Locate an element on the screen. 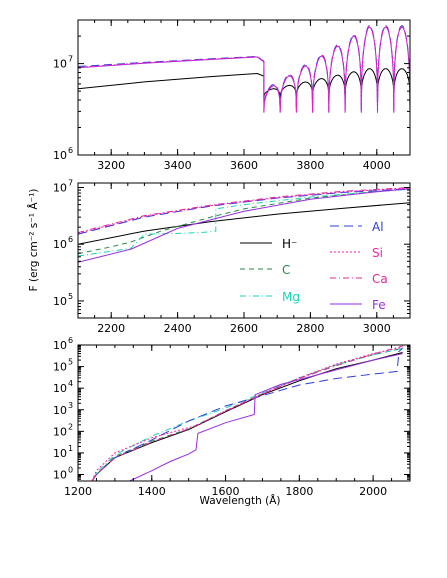 This screenshot has height=578, width=447. y-axis-label: F (erg cm⁻² s⁻¹ Å⁻¹) is located at coordinates (33, 240).